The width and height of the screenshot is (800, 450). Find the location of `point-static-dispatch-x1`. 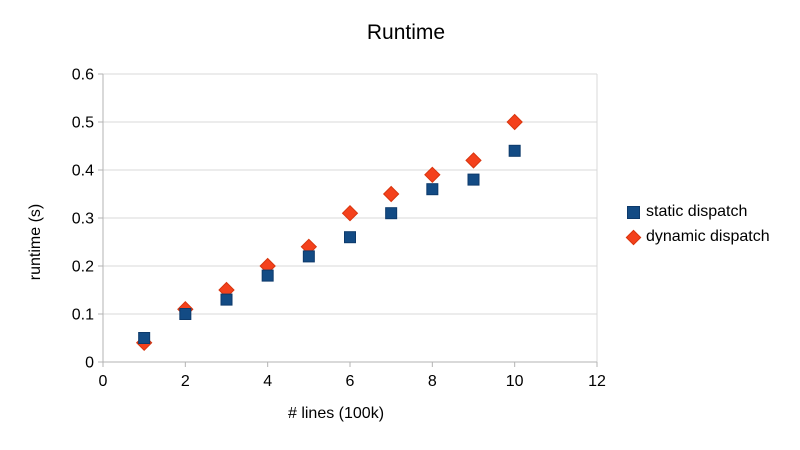

point-static-dispatch-x1 is located at coordinates (144, 338).